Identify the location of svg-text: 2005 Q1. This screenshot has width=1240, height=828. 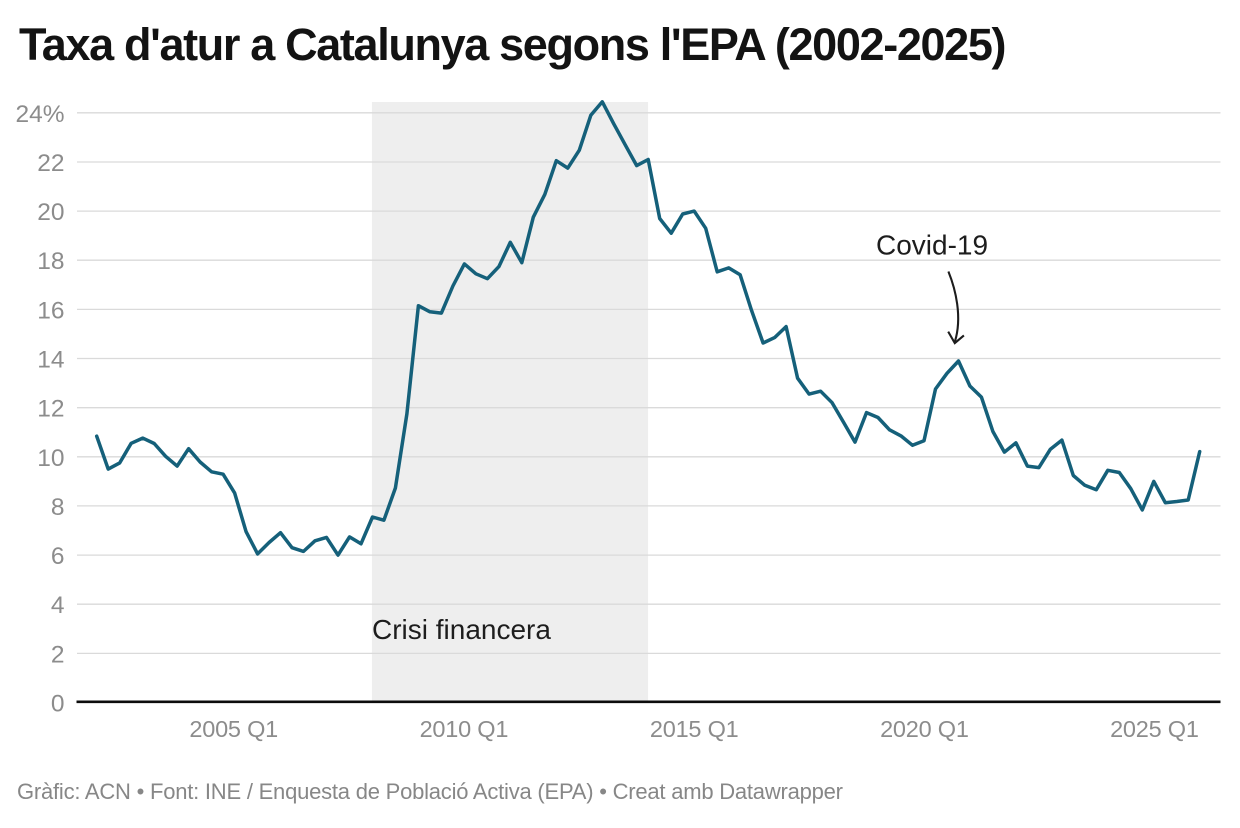
(233, 729).